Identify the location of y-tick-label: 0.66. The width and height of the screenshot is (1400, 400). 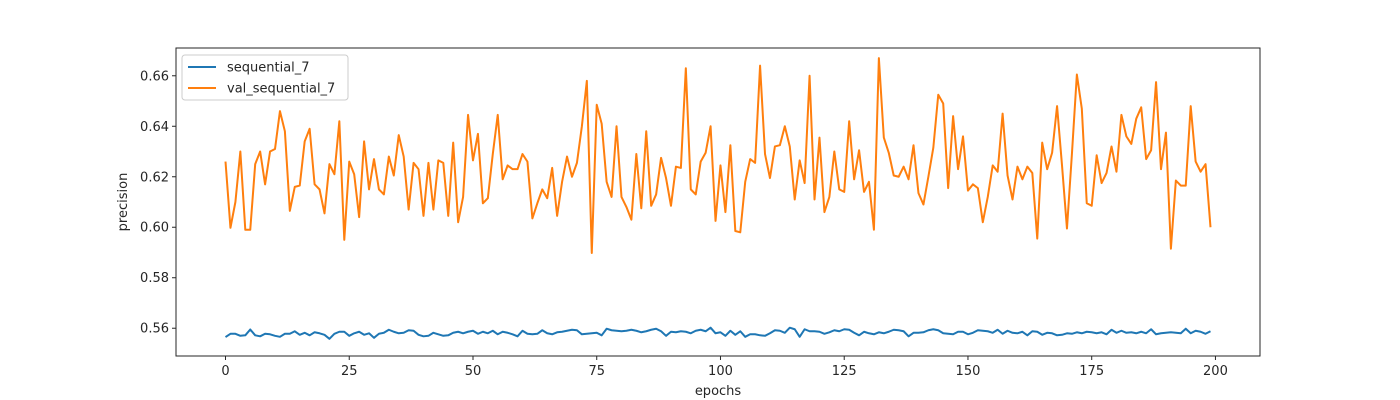
(154, 76).